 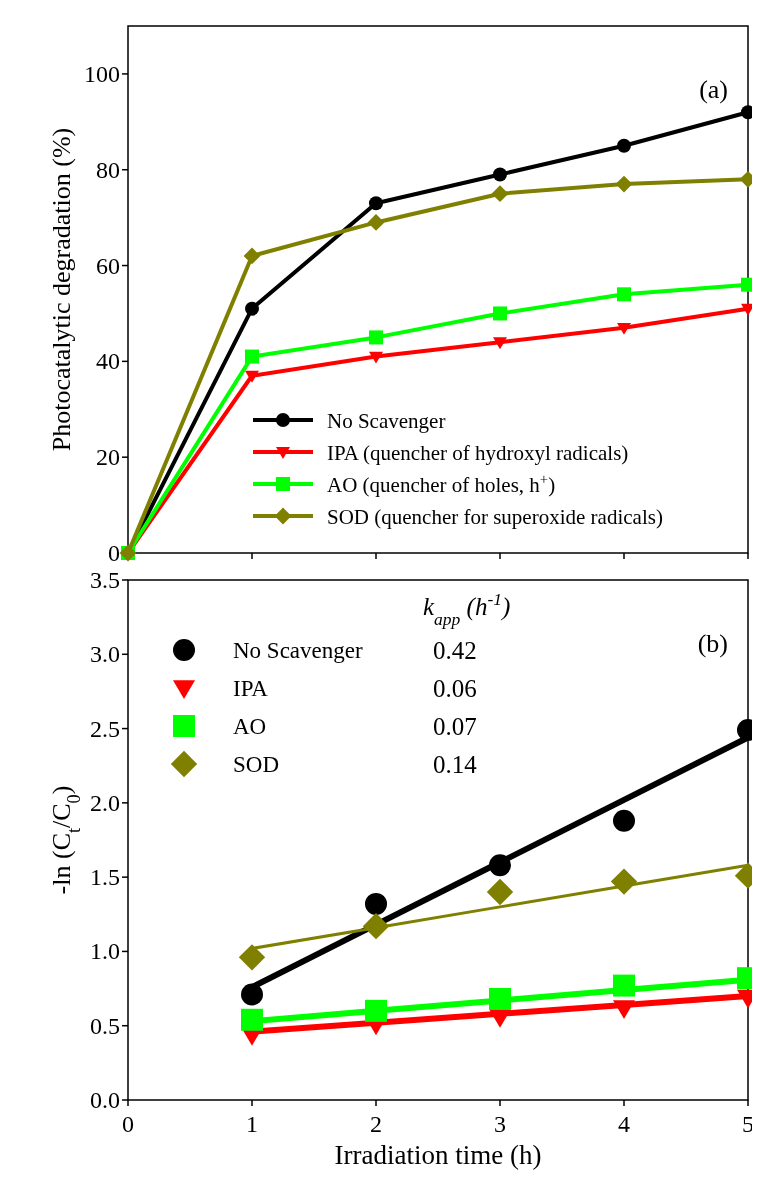 What do you see at coordinates (61, 289) in the screenshot?
I see `y-axis-title: Photocatalytic degradation (%)` at bounding box center [61, 289].